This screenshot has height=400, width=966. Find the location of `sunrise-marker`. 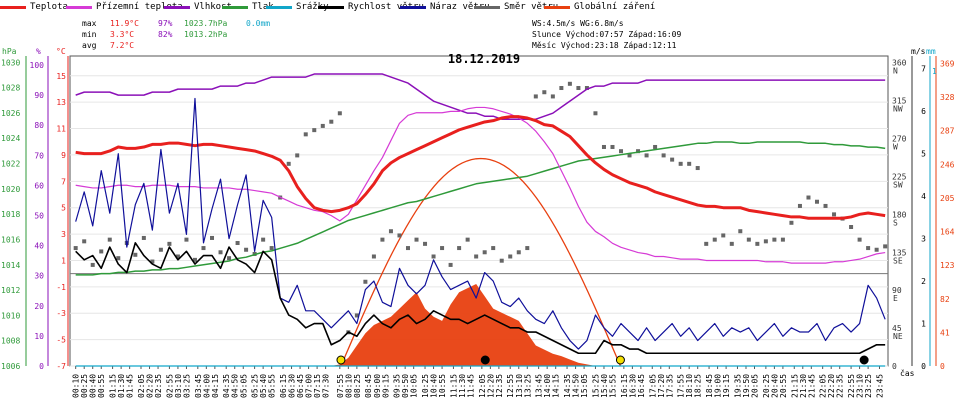

sunrise-marker is located at coordinates (341, 360).